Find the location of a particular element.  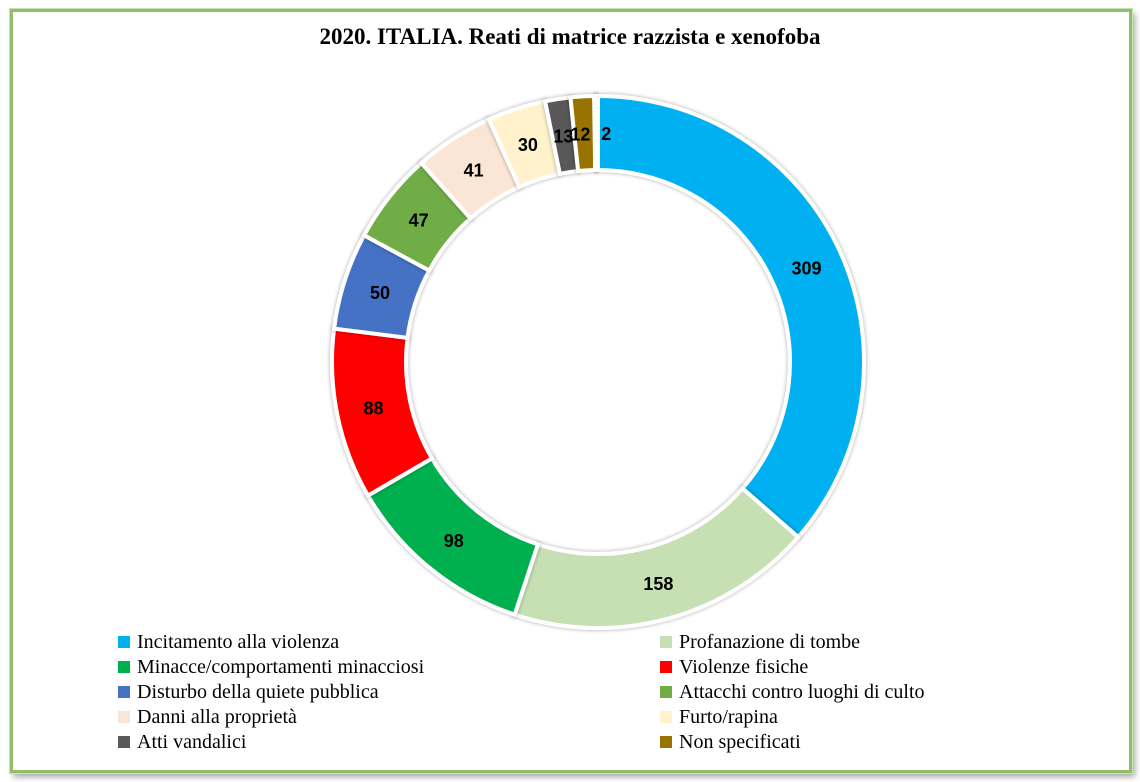

legend-item: Atti vandalici is located at coordinates (182, 742).